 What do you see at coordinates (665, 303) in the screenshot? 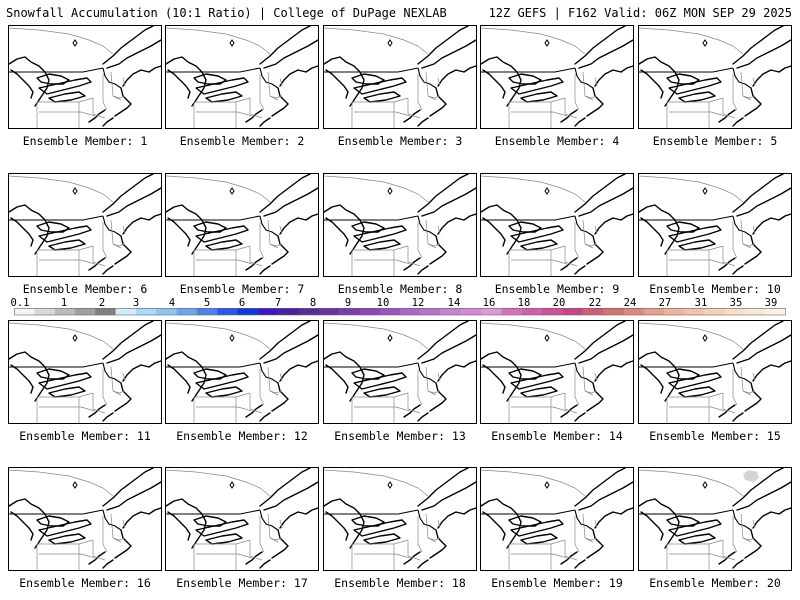
I see `colorbar-tick-label: 27` at bounding box center [665, 303].